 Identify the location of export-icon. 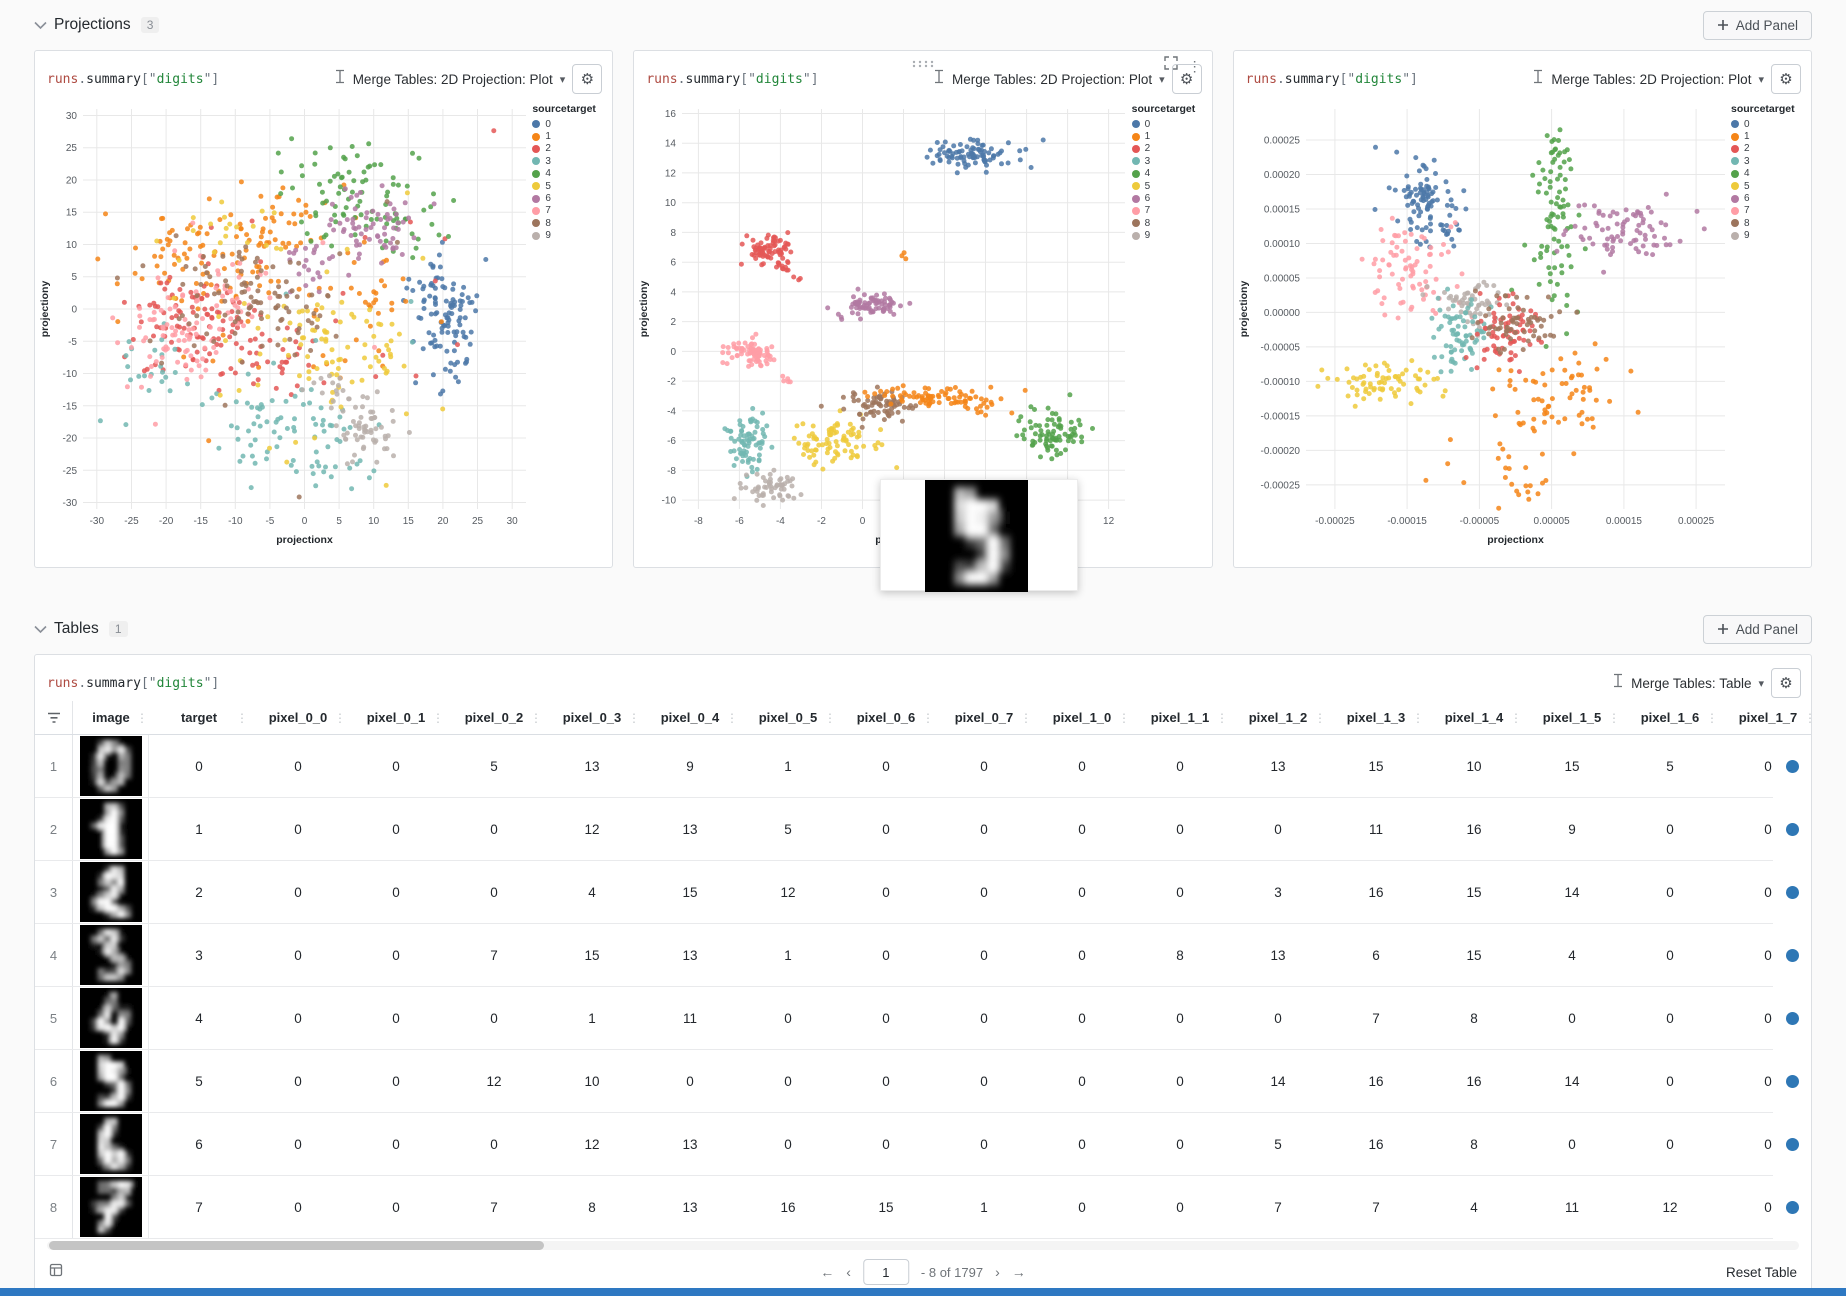
(56, 1272).